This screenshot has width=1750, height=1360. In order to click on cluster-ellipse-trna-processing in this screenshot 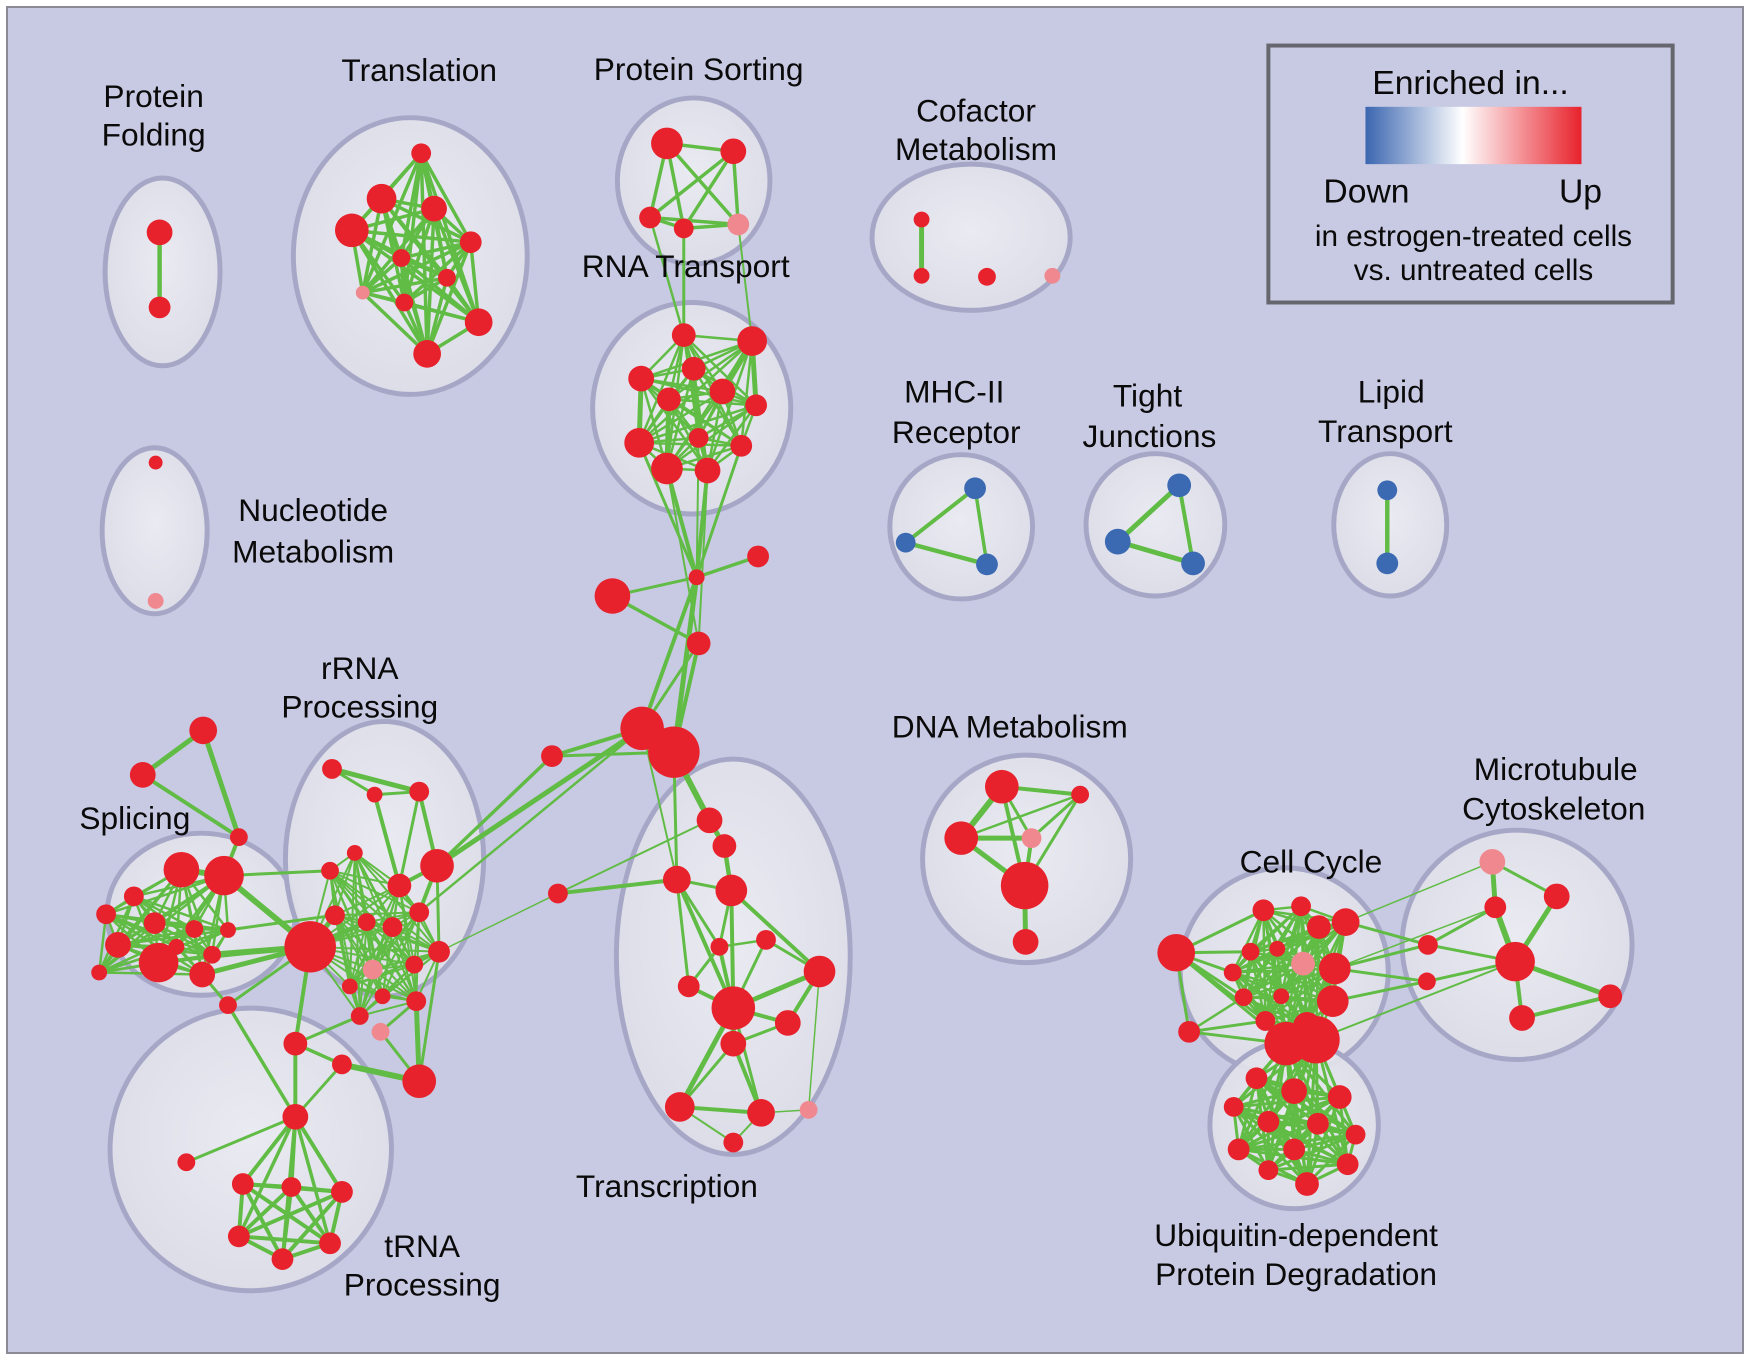, I will do `click(250, 1149)`.